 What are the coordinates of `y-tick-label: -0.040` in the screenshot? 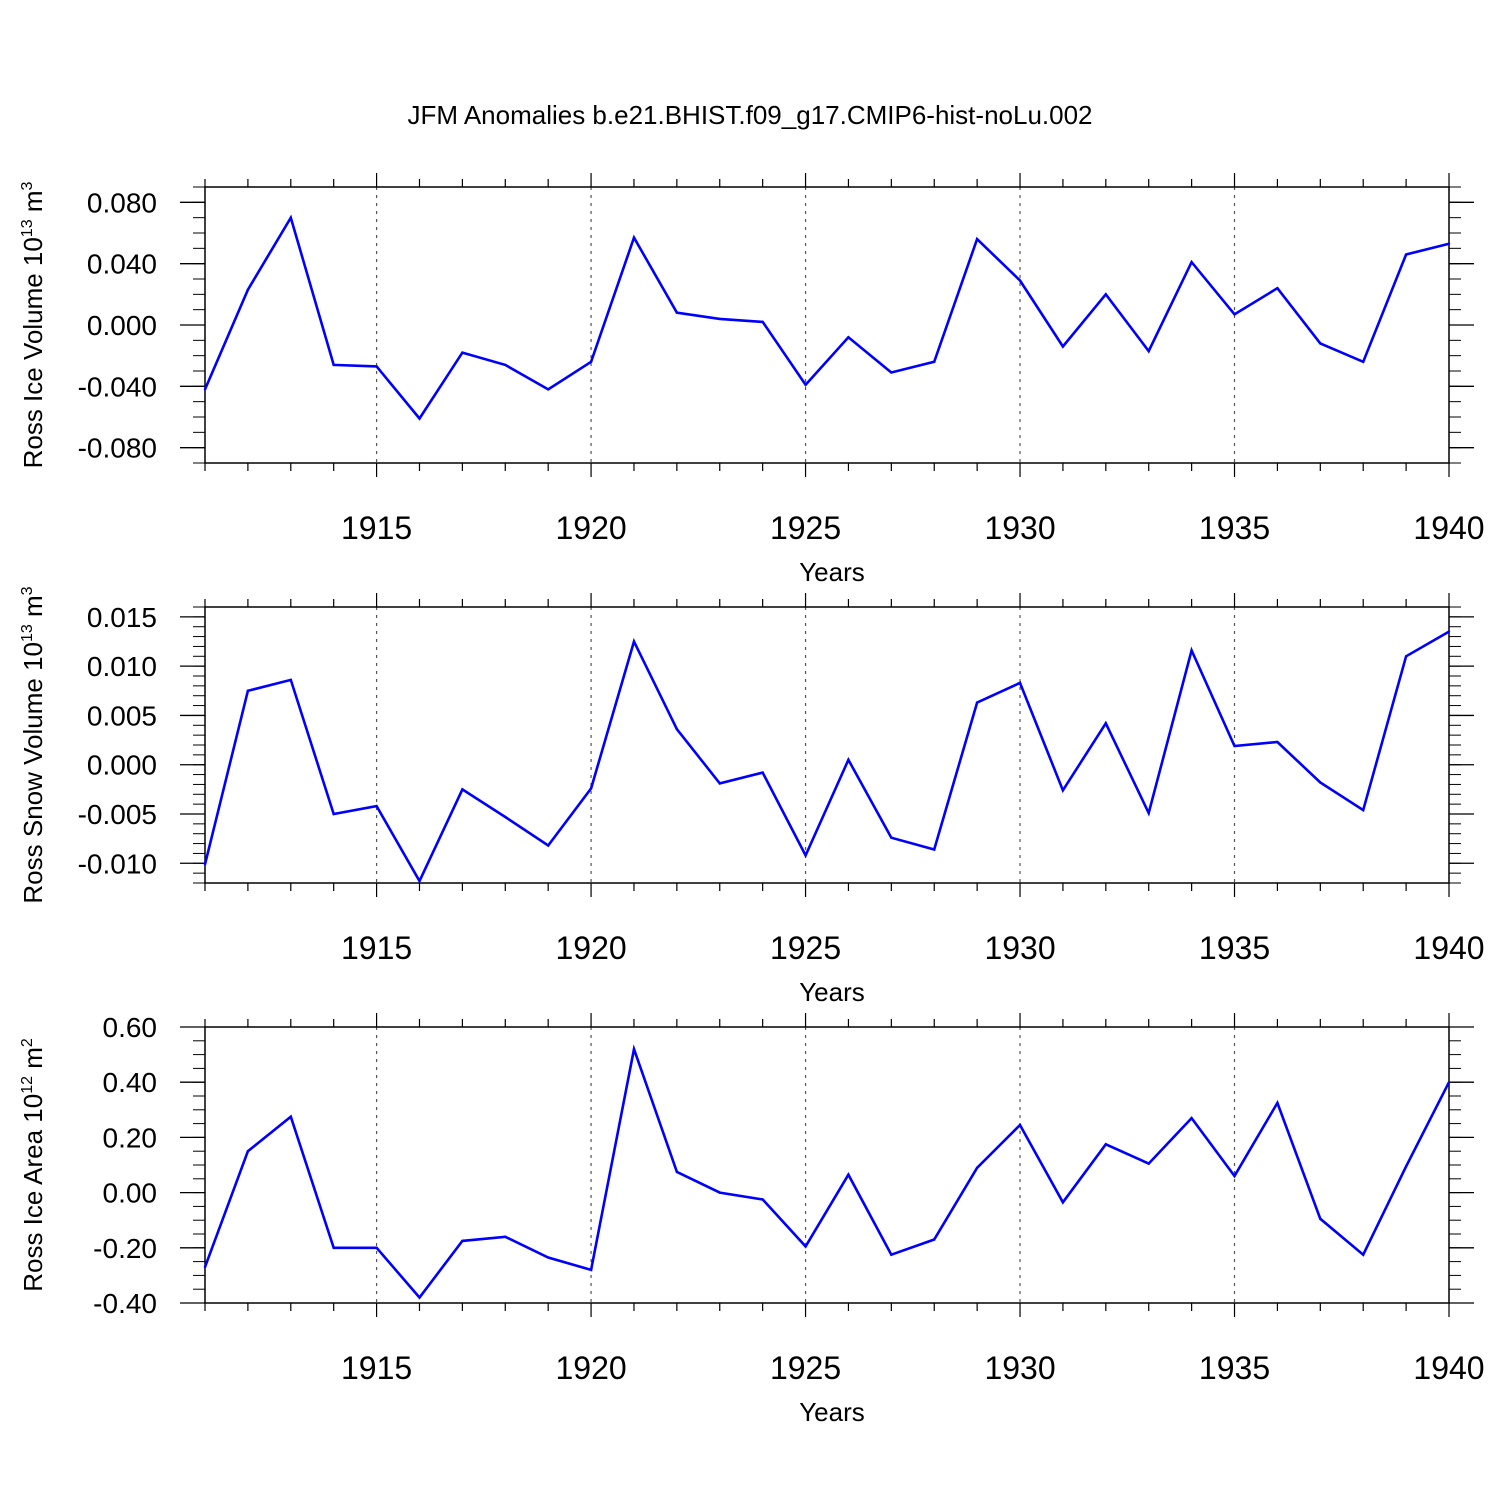 It's located at (117, 386).